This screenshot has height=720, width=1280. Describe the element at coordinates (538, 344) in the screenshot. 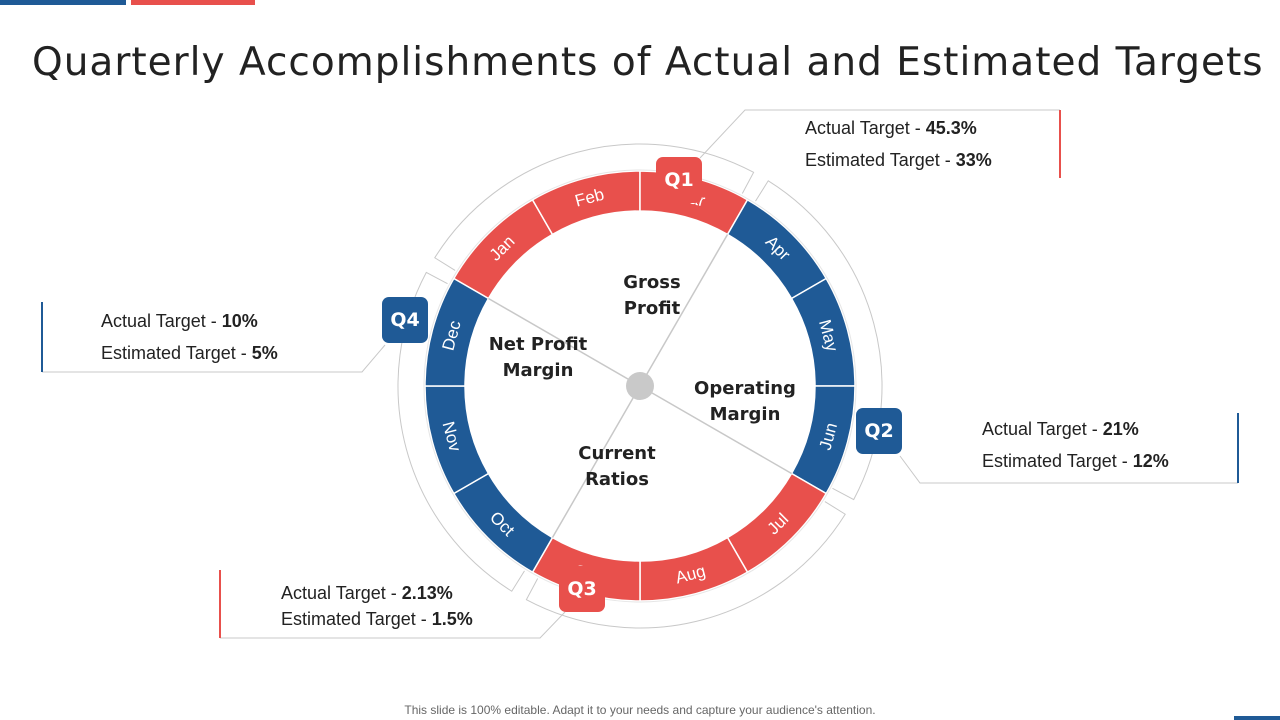

I see `segment-net-profit-margin-line1: Net Profit` at that location.